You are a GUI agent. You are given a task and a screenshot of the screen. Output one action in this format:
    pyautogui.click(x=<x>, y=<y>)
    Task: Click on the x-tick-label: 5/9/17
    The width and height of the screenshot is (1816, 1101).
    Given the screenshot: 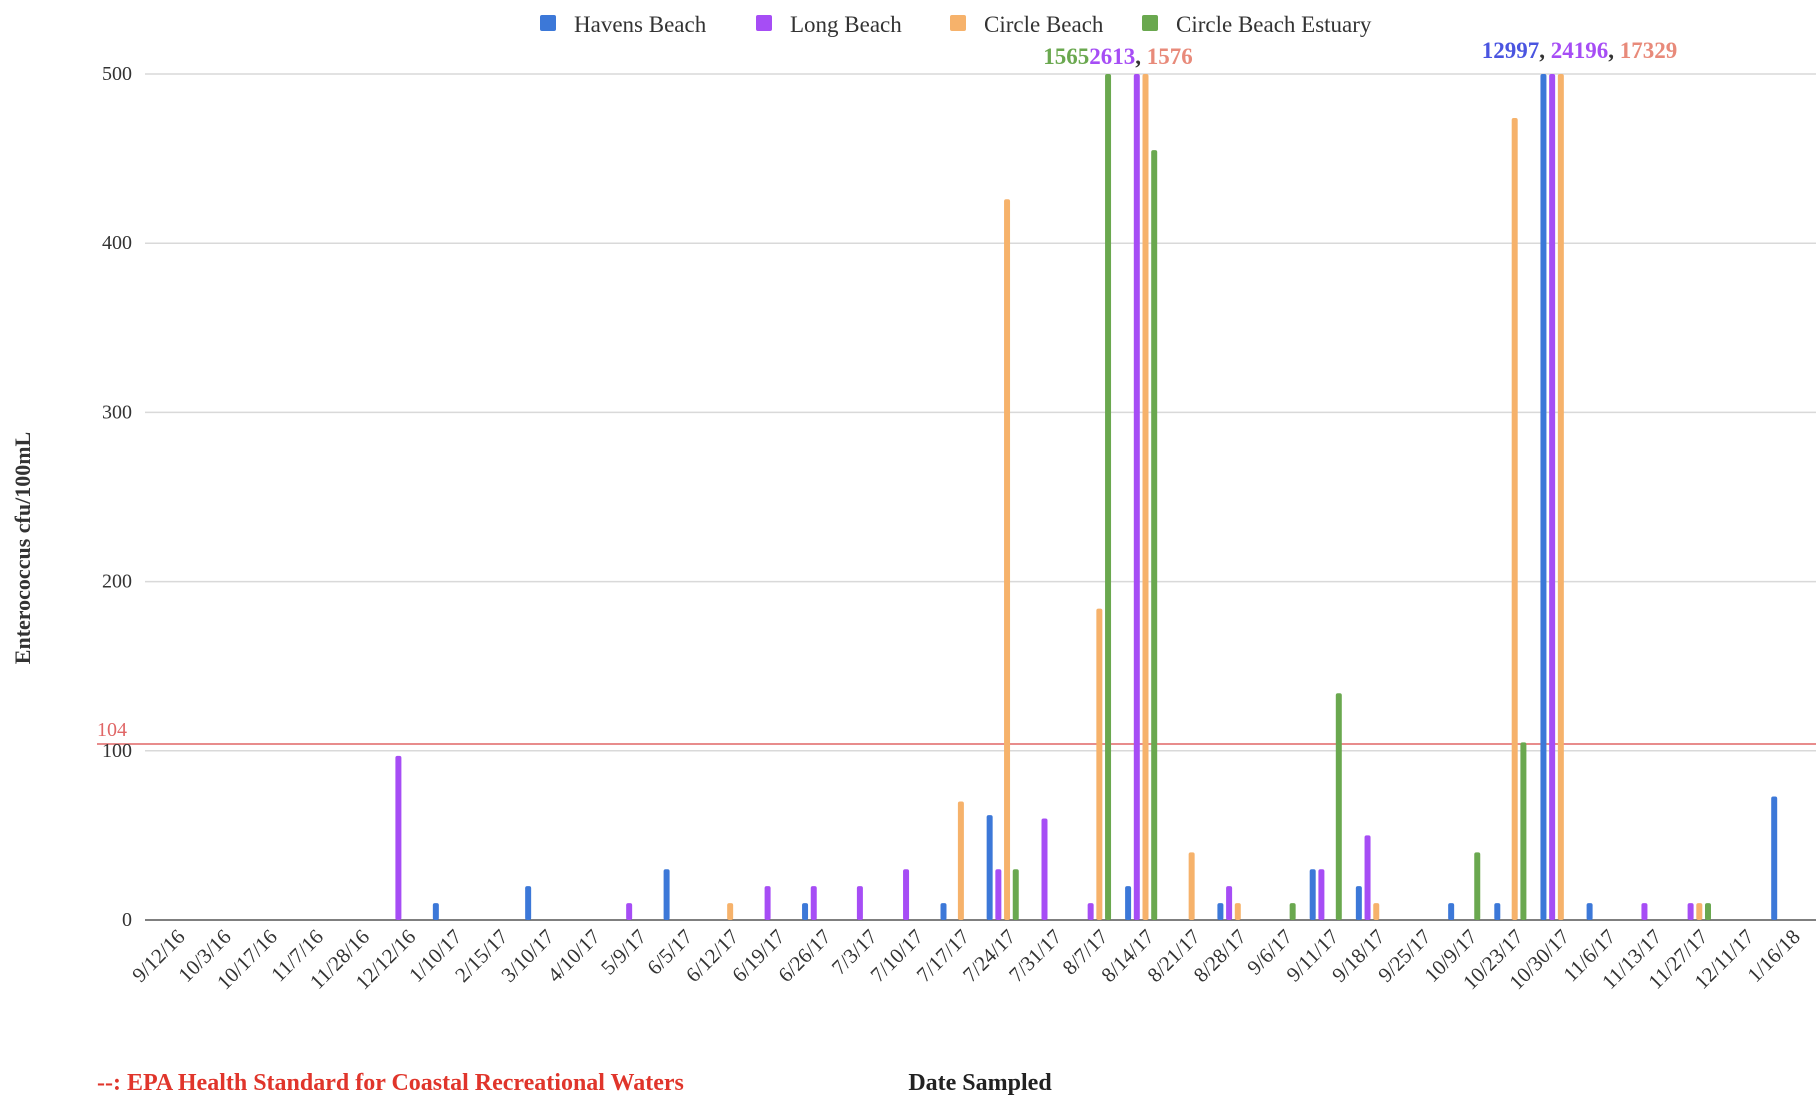 What is the action you would take?
    pyautogui.click(x=623, y=952)
    